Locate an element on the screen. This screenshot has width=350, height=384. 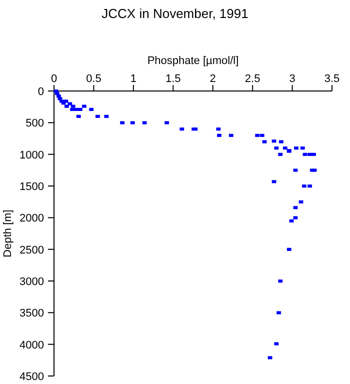
y-tick-label: 3000 is located at coordinates (32, 282).